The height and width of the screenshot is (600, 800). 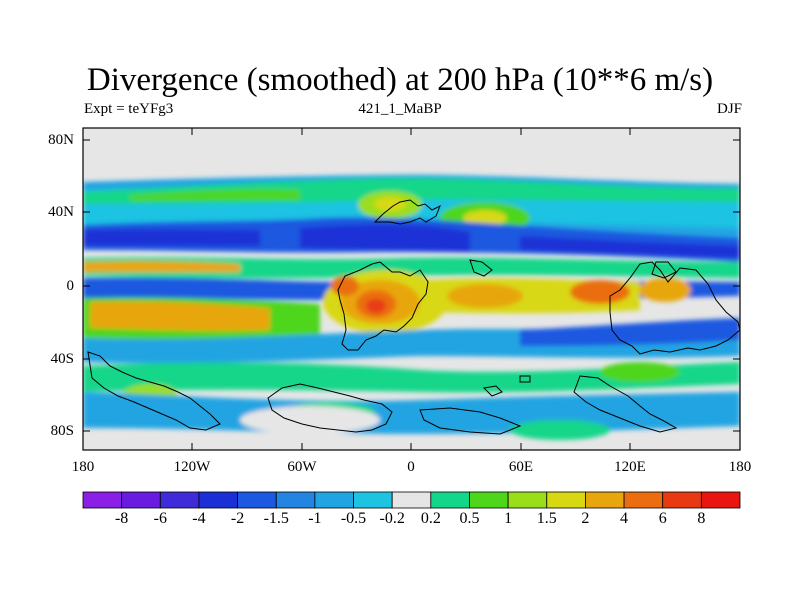 I want to click on field-southern-west-core, so click(x=180, y=316).